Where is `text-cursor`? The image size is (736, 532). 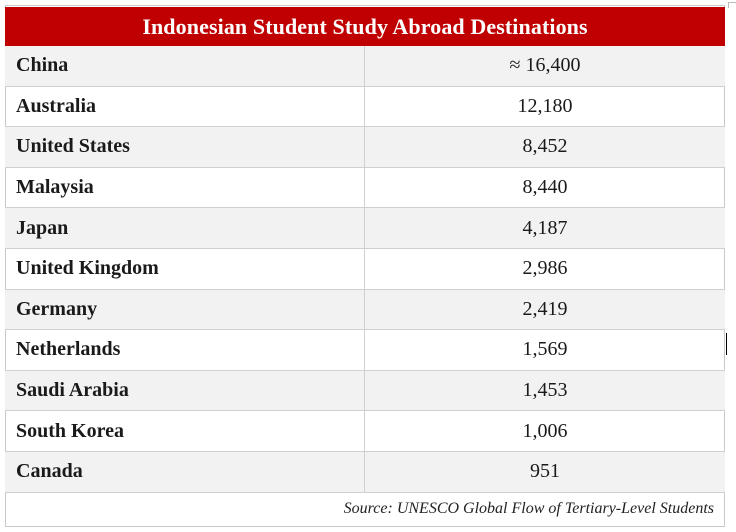 text-cursor is located at coordinates (726, 344).